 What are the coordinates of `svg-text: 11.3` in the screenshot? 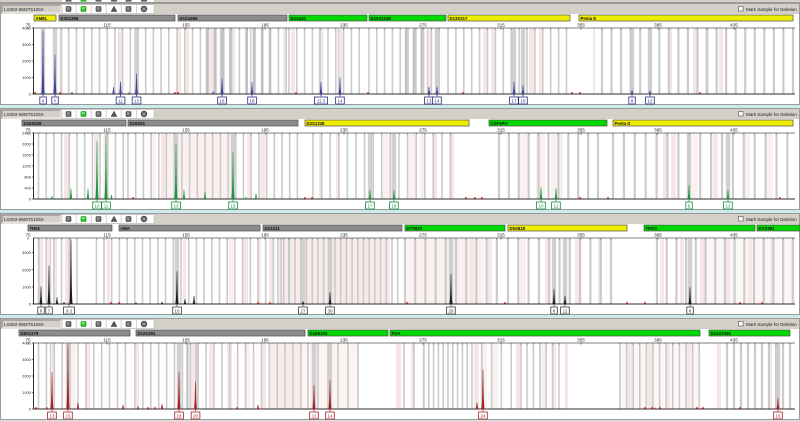 It's located at (321, 101).